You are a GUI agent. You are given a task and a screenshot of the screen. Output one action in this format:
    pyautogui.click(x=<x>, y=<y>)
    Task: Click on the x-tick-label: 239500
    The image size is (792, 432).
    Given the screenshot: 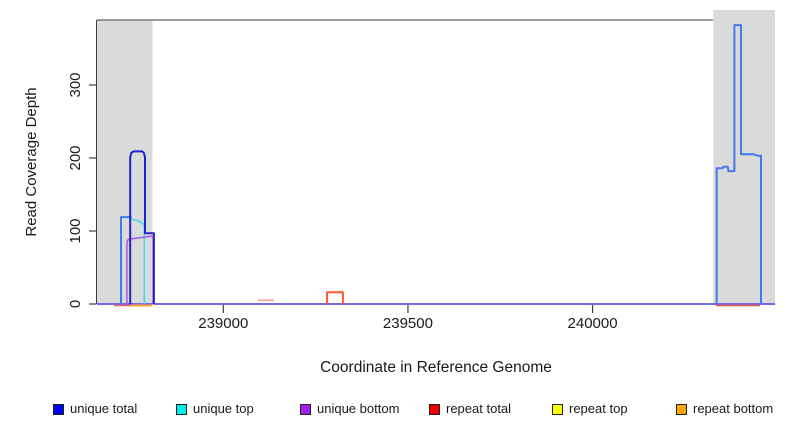 What is the action you would take?
    pyautogui.click(x=407, y=323)
    